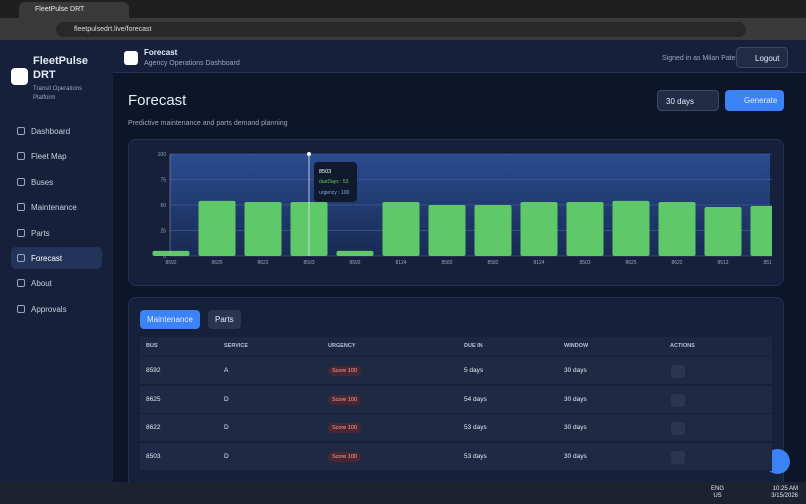 Image resolution: width=806 pixels, height=504 pixels. Describe the element at coordinates (325, 172) in the screenshot. I see `tooltip-title: 8503` at that location.